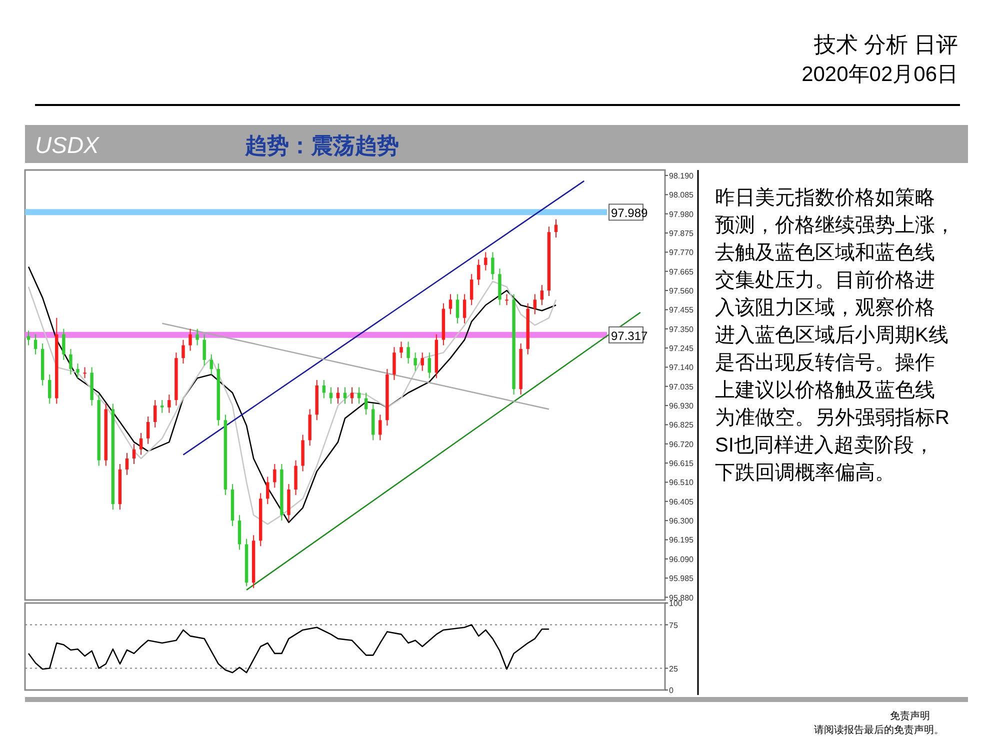 The image size is (1000, 749). Describe the element at coordinates (910, 716) in the screenshot. I see `text: 免责声明` at that location.